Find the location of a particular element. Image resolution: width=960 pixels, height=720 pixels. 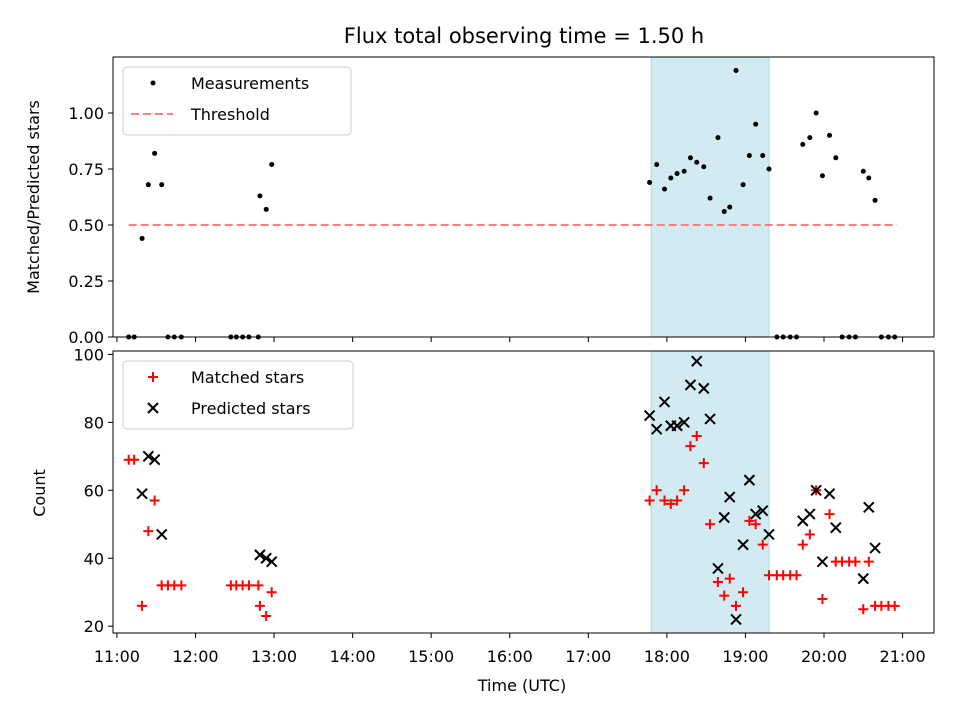

x-tick-label-1: 12:00 is located at coordinates (195, 656).